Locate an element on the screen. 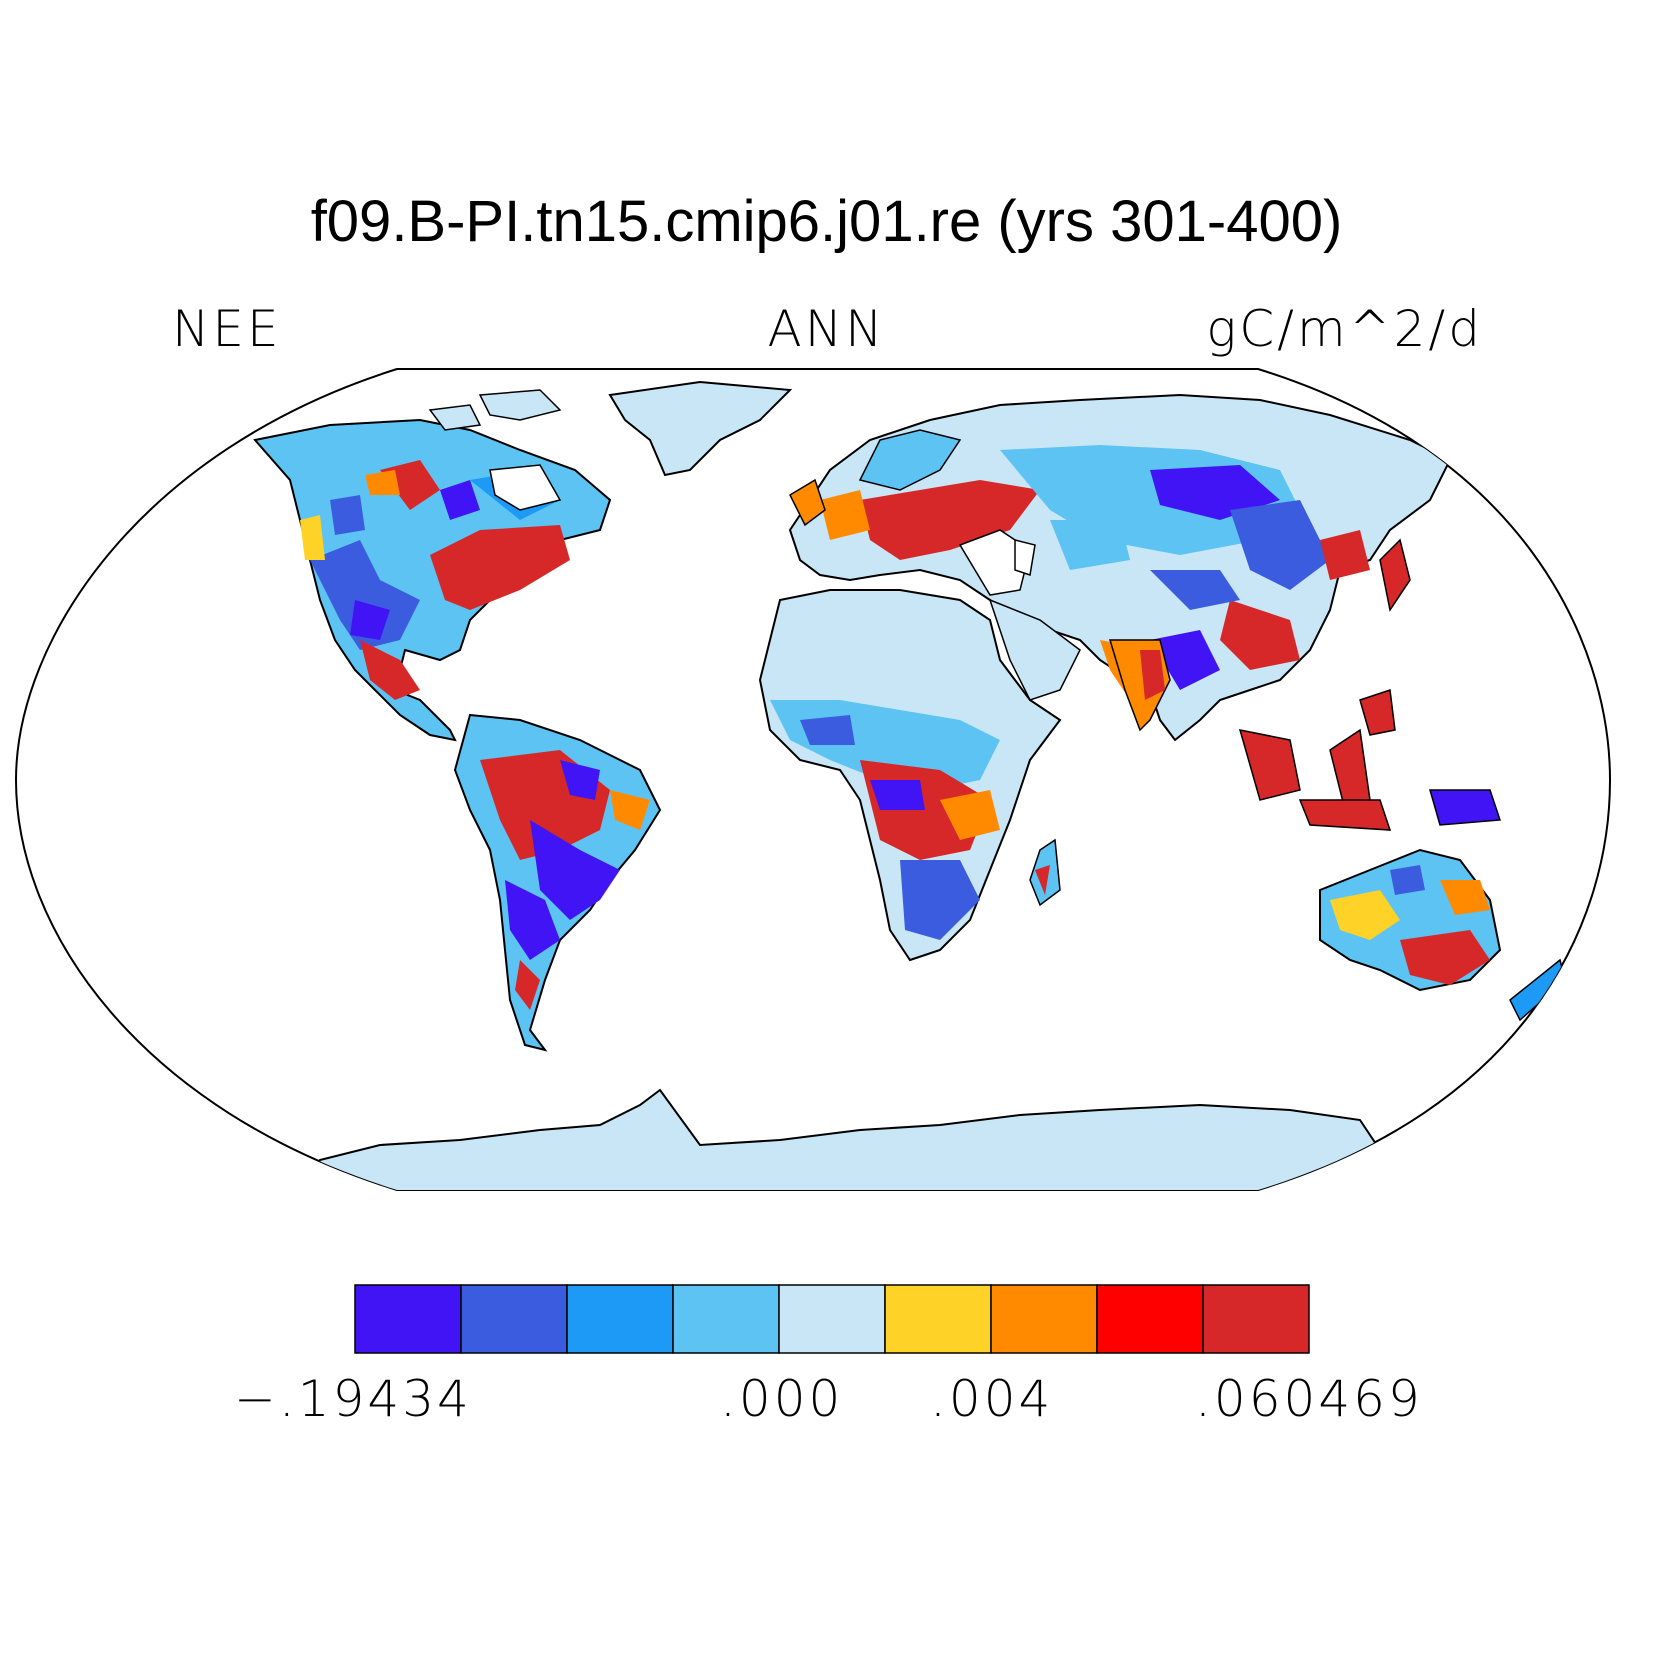 Image resolution: width=1653 pixels, height=1653 pixels. africa is located at coordinates (910, 775).